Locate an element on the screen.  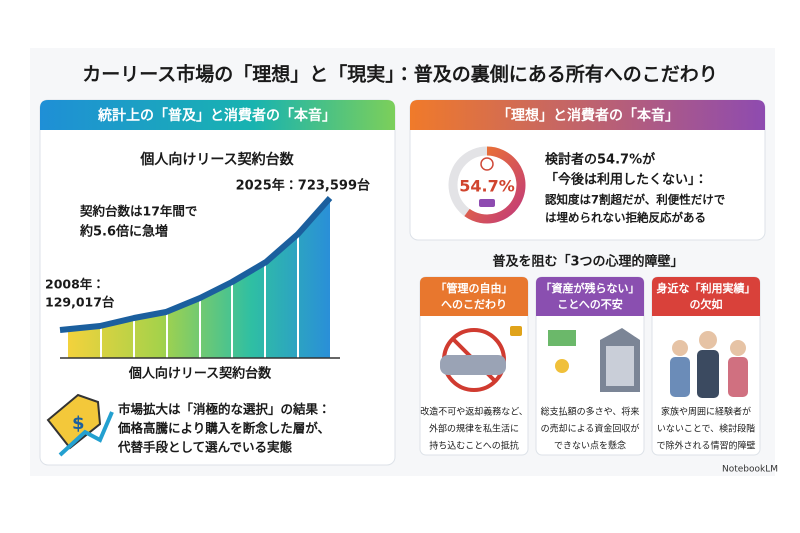
title: カーリース市場の「理想」と「現実」：普及の裏側にある所有へのこだわり is located at coordinates (400, 74).